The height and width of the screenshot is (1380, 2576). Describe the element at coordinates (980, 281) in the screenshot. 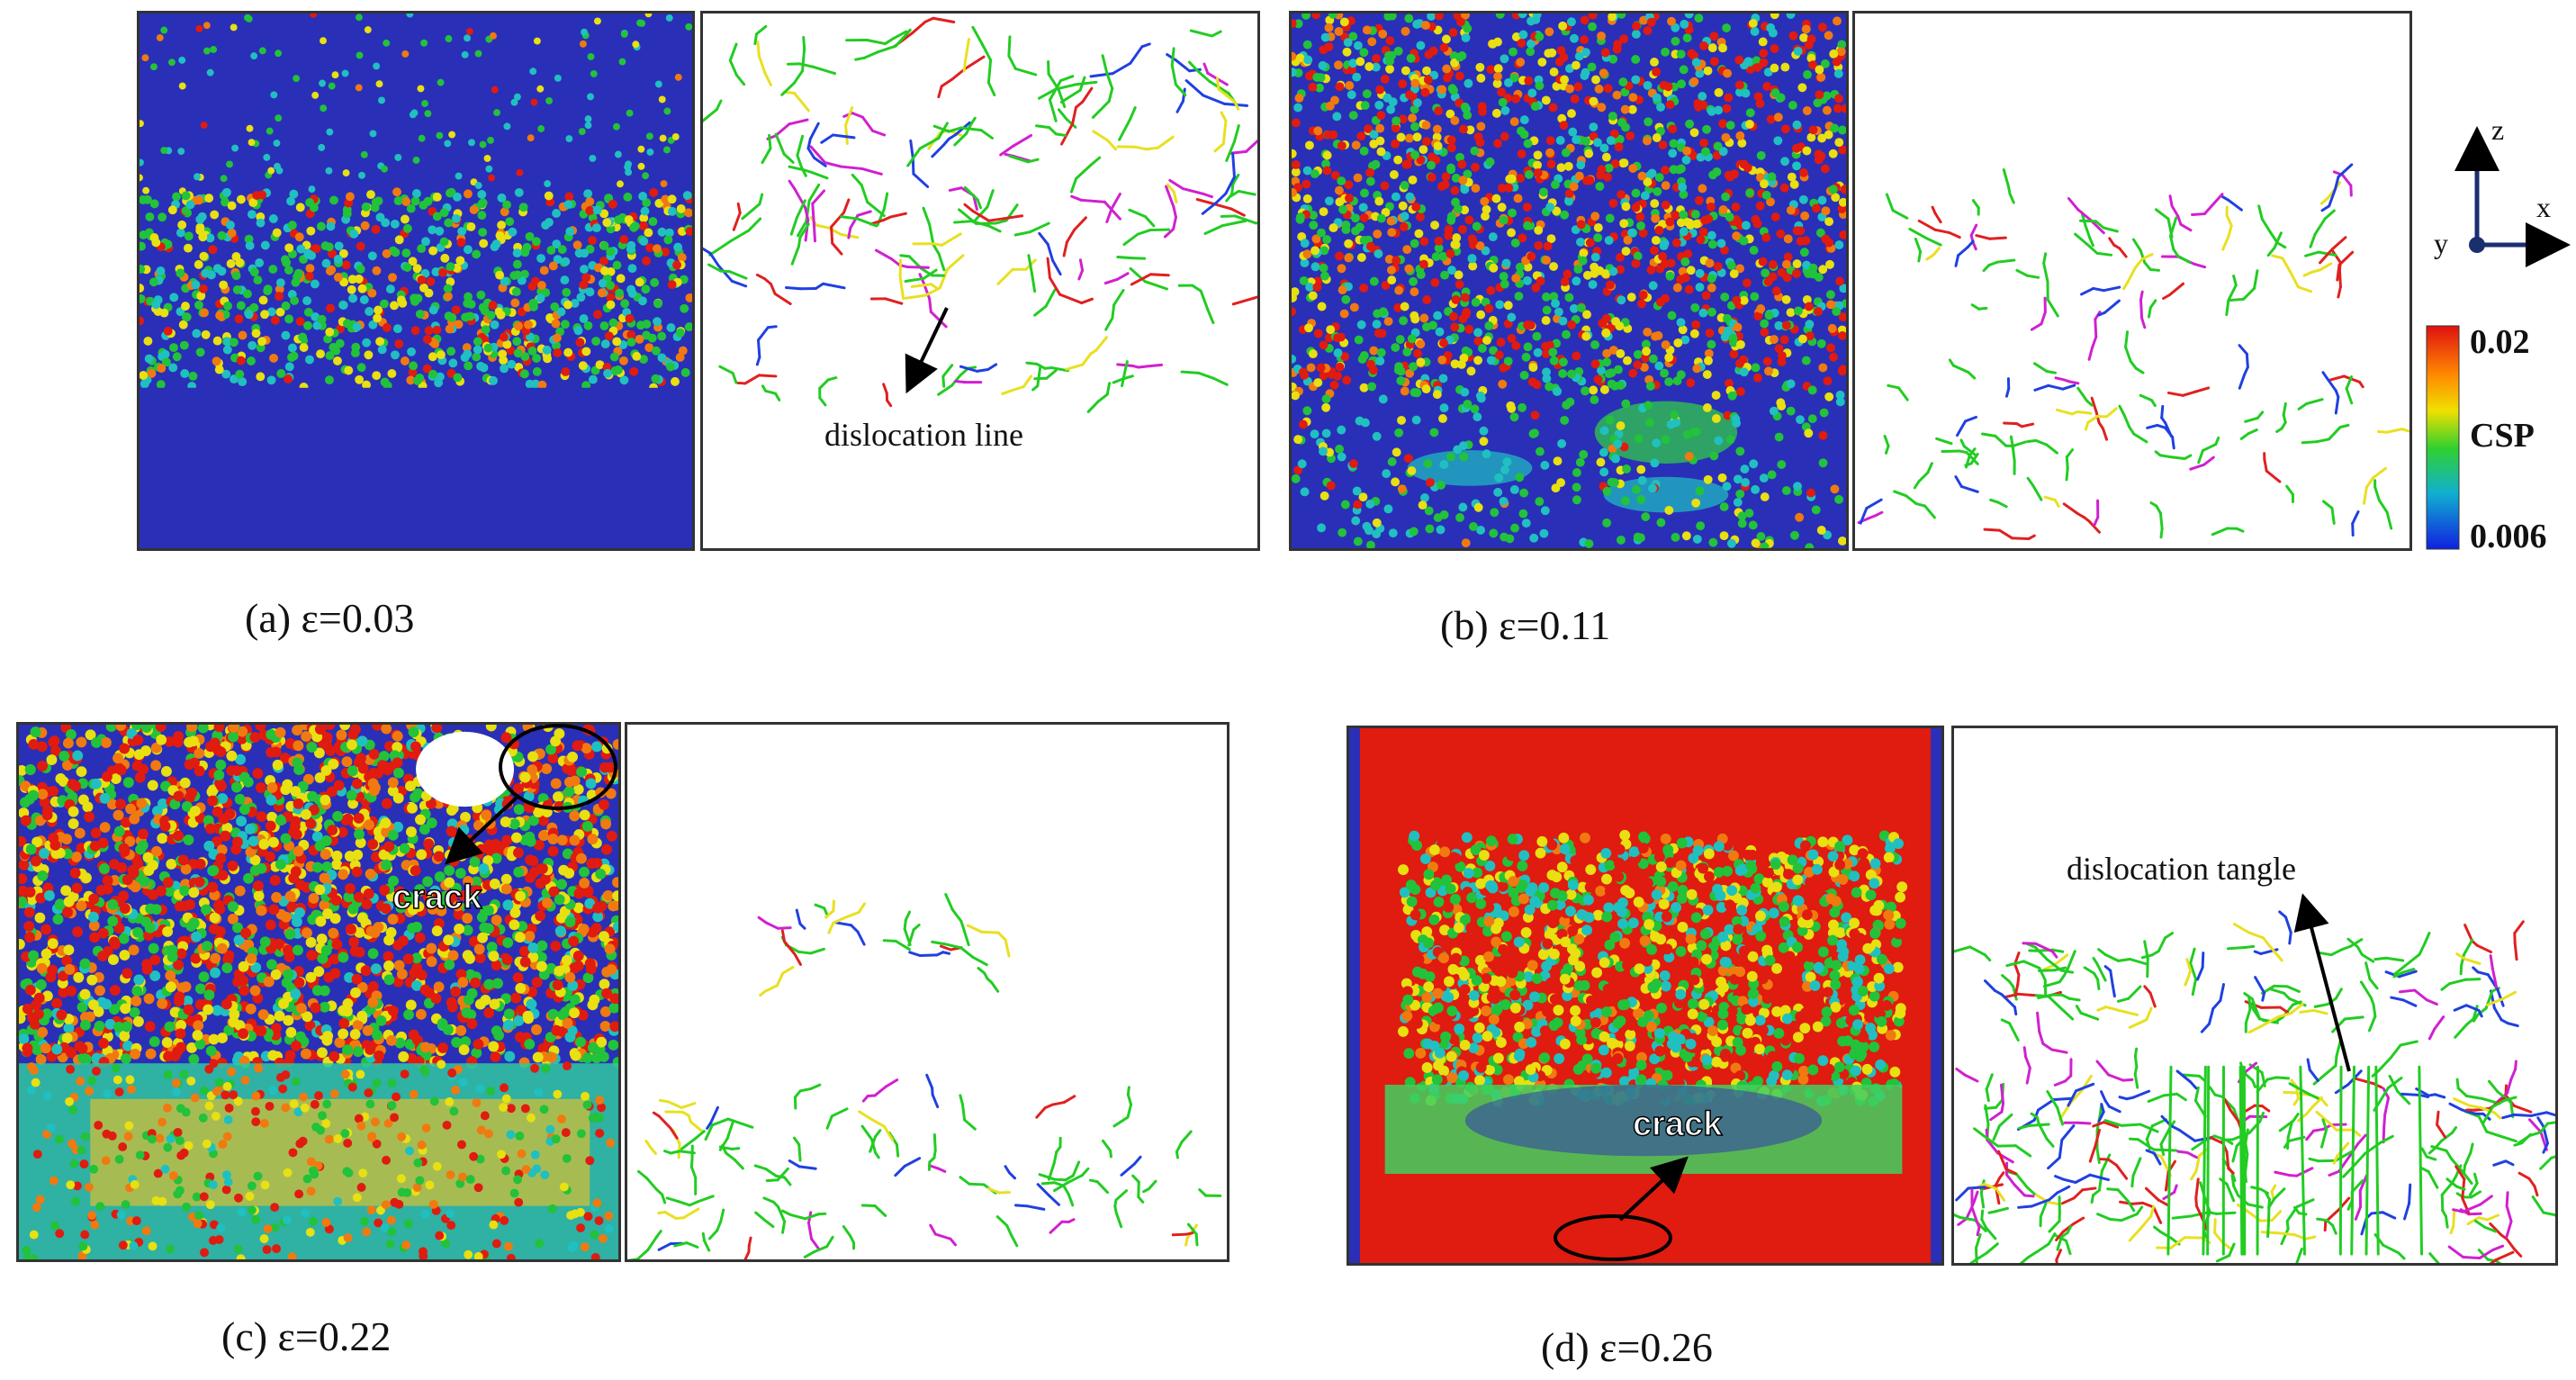

I see `dislocation-map-a` at that location.